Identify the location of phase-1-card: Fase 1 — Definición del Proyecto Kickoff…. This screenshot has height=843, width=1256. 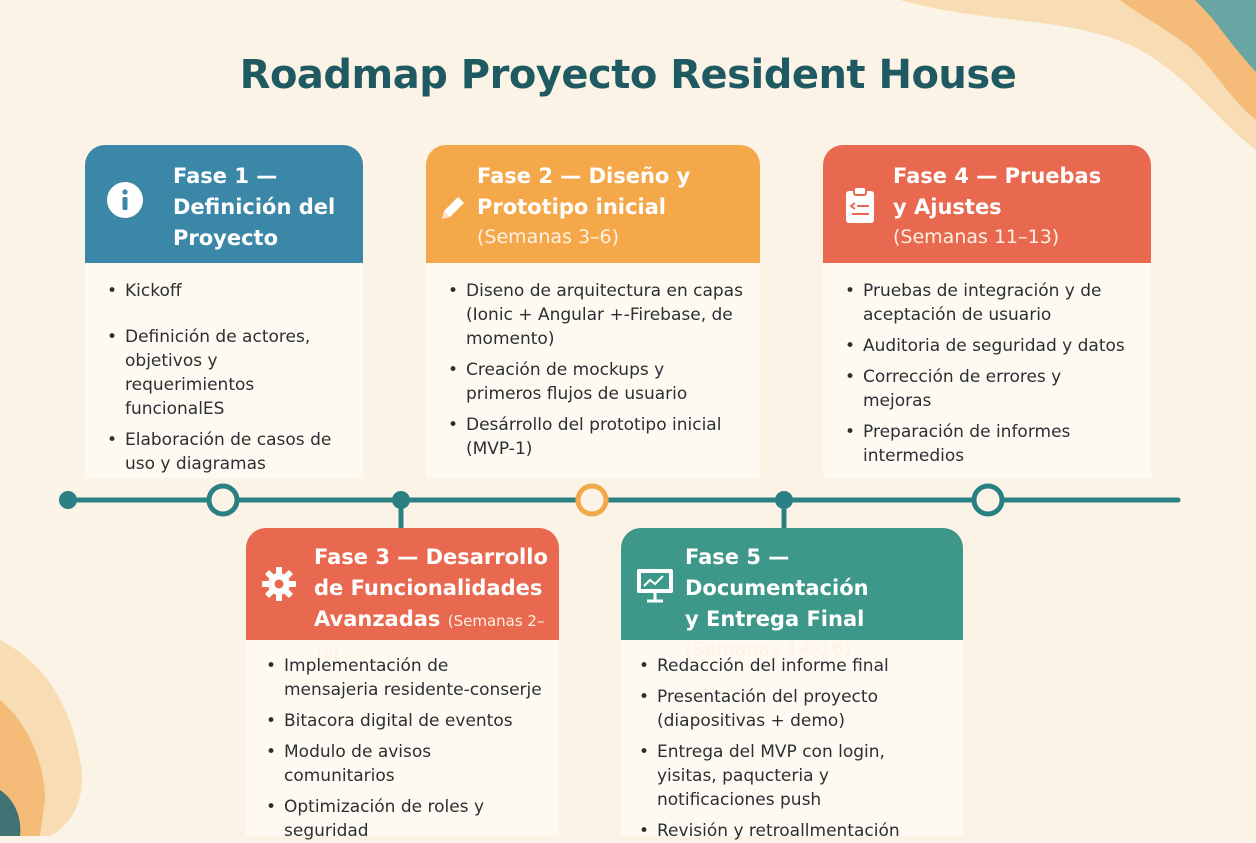
(224, 311).